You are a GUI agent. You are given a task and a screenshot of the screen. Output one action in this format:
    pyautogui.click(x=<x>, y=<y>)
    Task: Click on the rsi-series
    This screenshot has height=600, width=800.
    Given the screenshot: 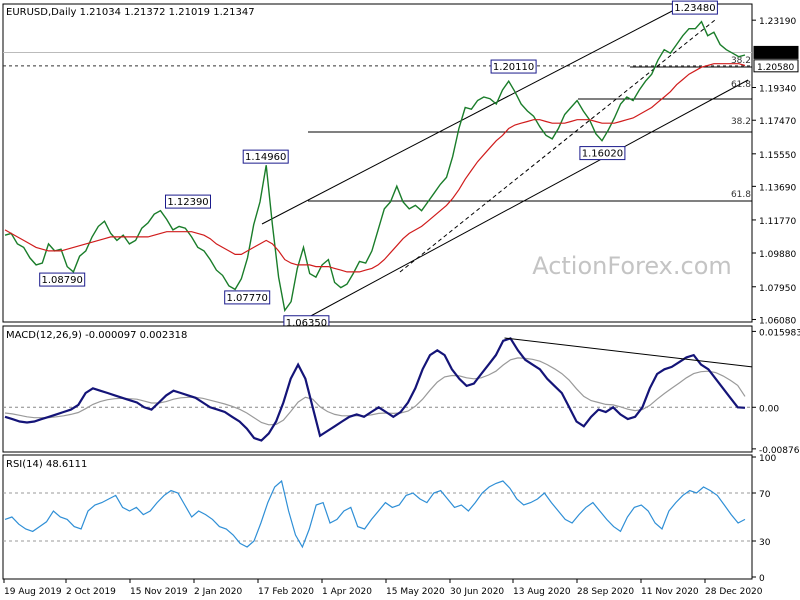 What is the action you would take?
    pyautogui.click(x=375, y=514)
    